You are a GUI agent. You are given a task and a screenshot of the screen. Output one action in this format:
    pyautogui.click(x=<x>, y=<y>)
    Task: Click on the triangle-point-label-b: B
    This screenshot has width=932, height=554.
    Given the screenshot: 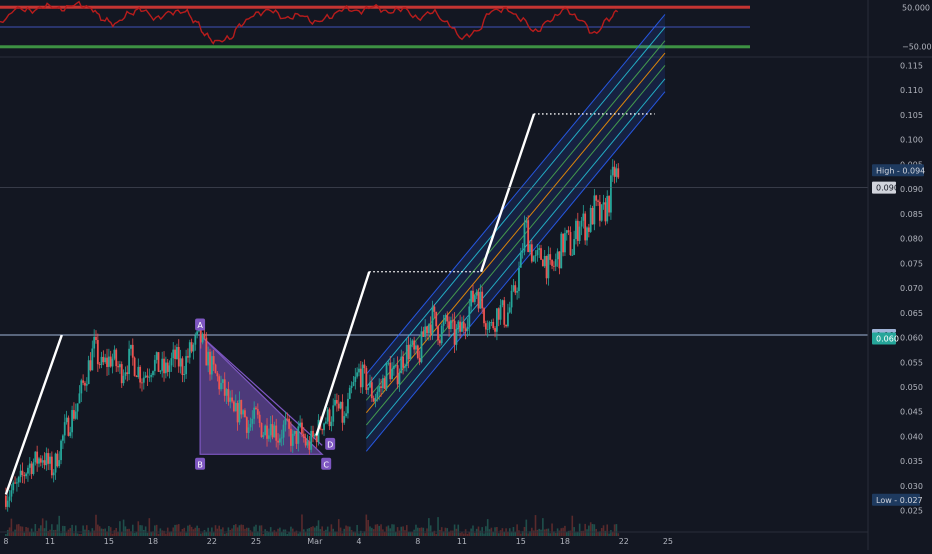 What is the action you would take?
    pyautogui.click(x=200, y=464)
    